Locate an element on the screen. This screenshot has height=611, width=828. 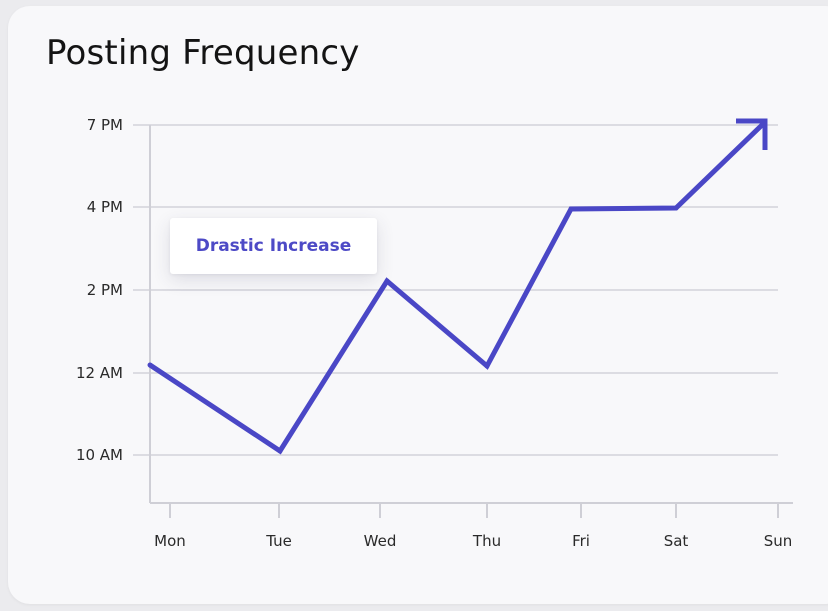
annotation-callout: Drastic Increase is located at coordinates (273, 246).